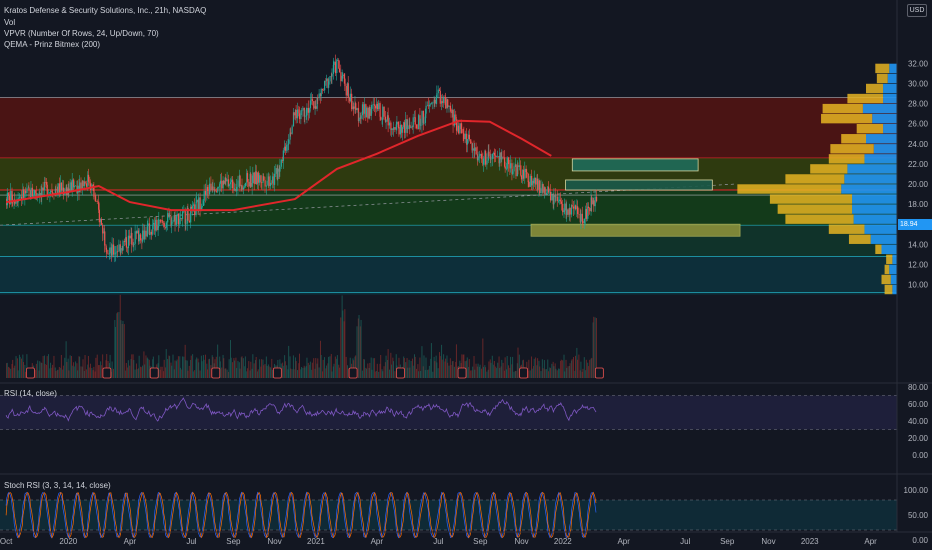 The image size is (932, 550). What do you see at coordinates (918, 164) in the screenshot?
I see `price-axis-tick: 22.00` at bounding box center [918, 164].